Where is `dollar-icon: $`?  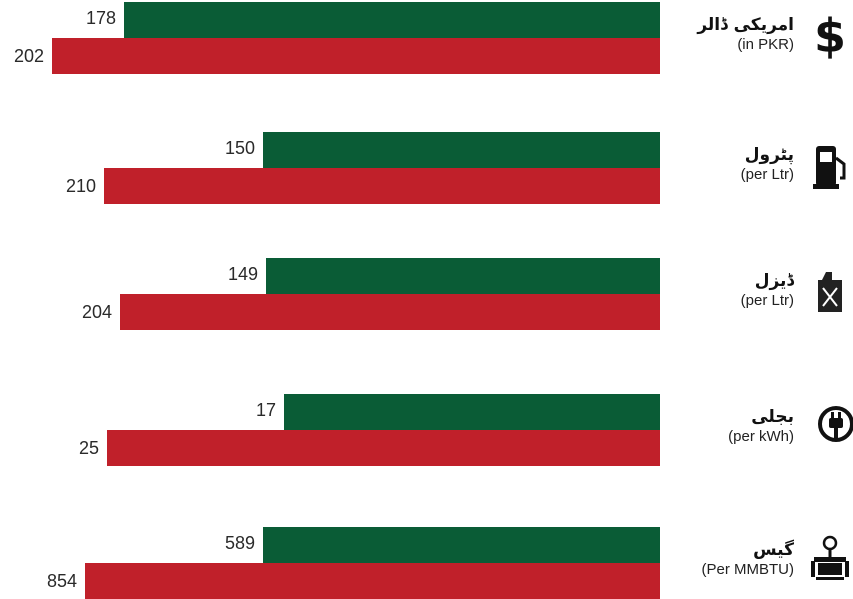
dollar-icon: $ is located at coordinates (830, 36).